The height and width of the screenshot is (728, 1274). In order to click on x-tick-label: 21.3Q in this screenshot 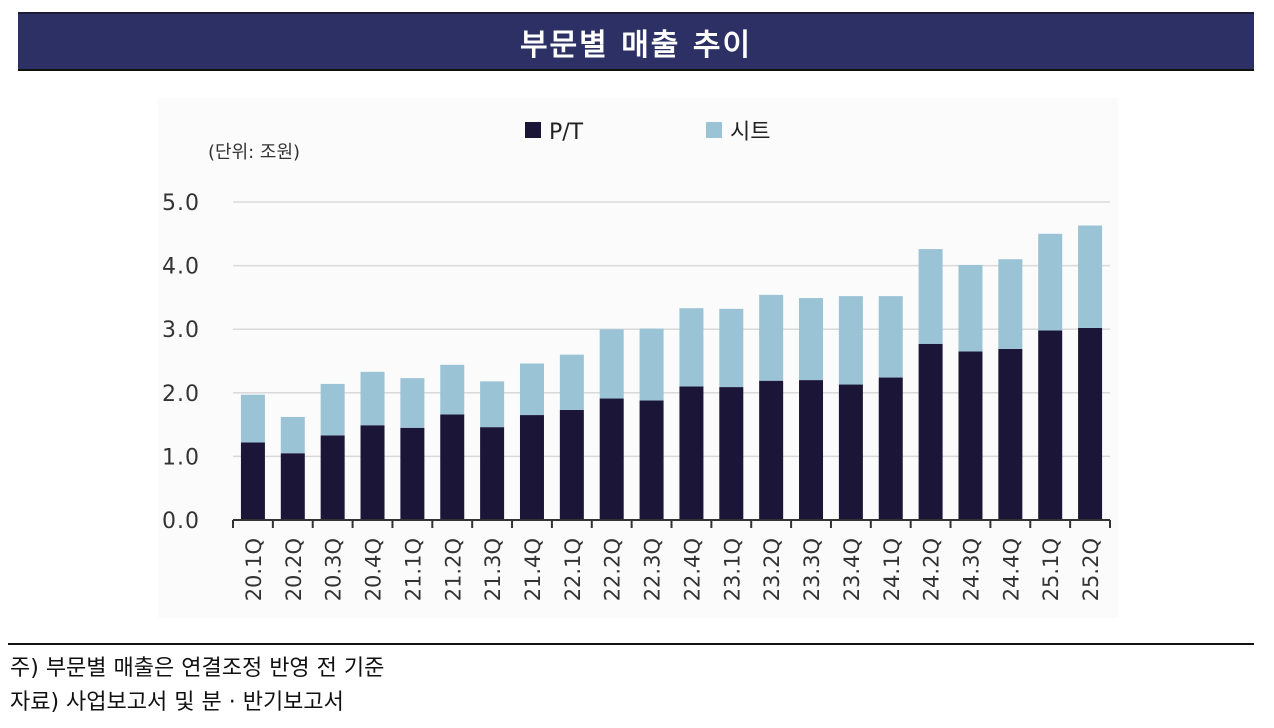, I will do `click(493, 569)`.